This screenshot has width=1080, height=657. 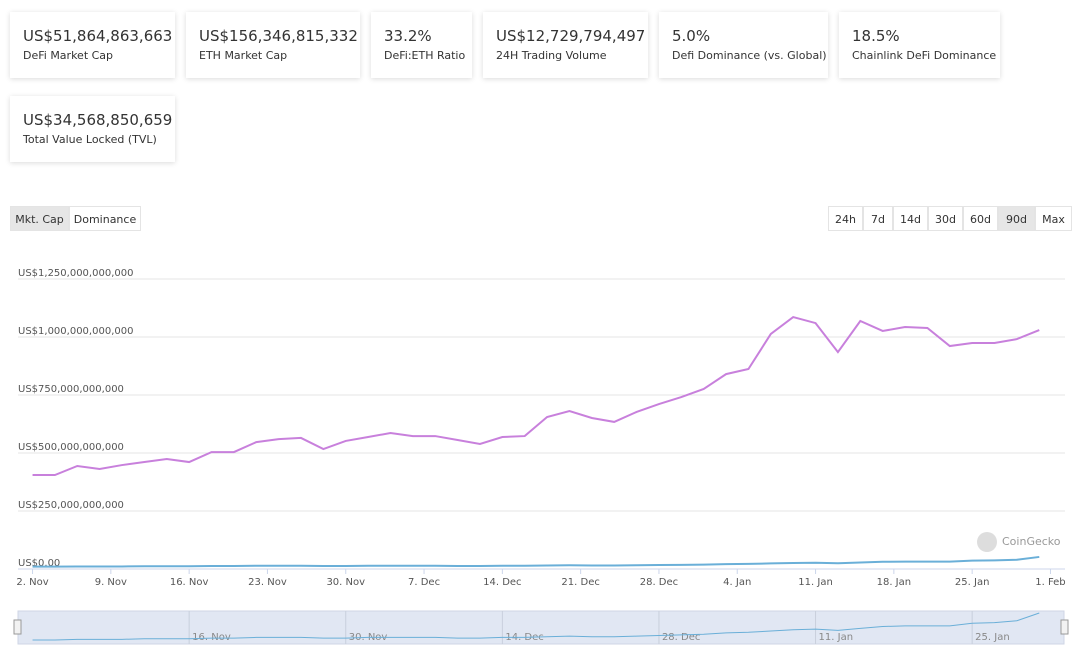 What do you see at coordinates (211, 637) in the screenshot?
I see `navigator-label: 16. Nov` at bounding box center [211, 637].